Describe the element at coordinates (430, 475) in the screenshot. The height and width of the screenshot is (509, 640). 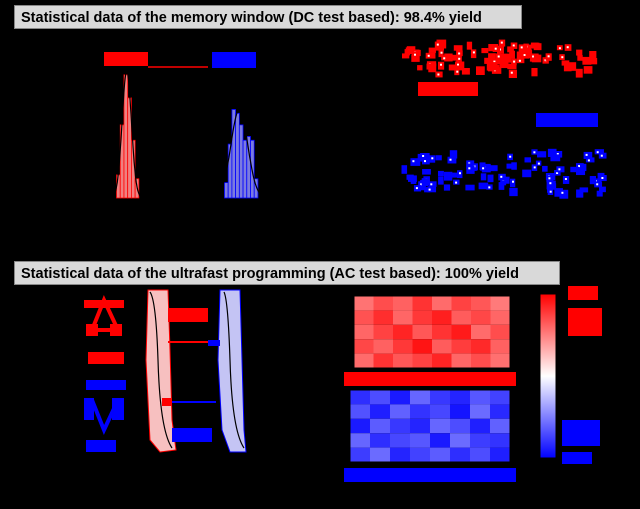
I see `blue-heatmap-caption-bar` at that location.